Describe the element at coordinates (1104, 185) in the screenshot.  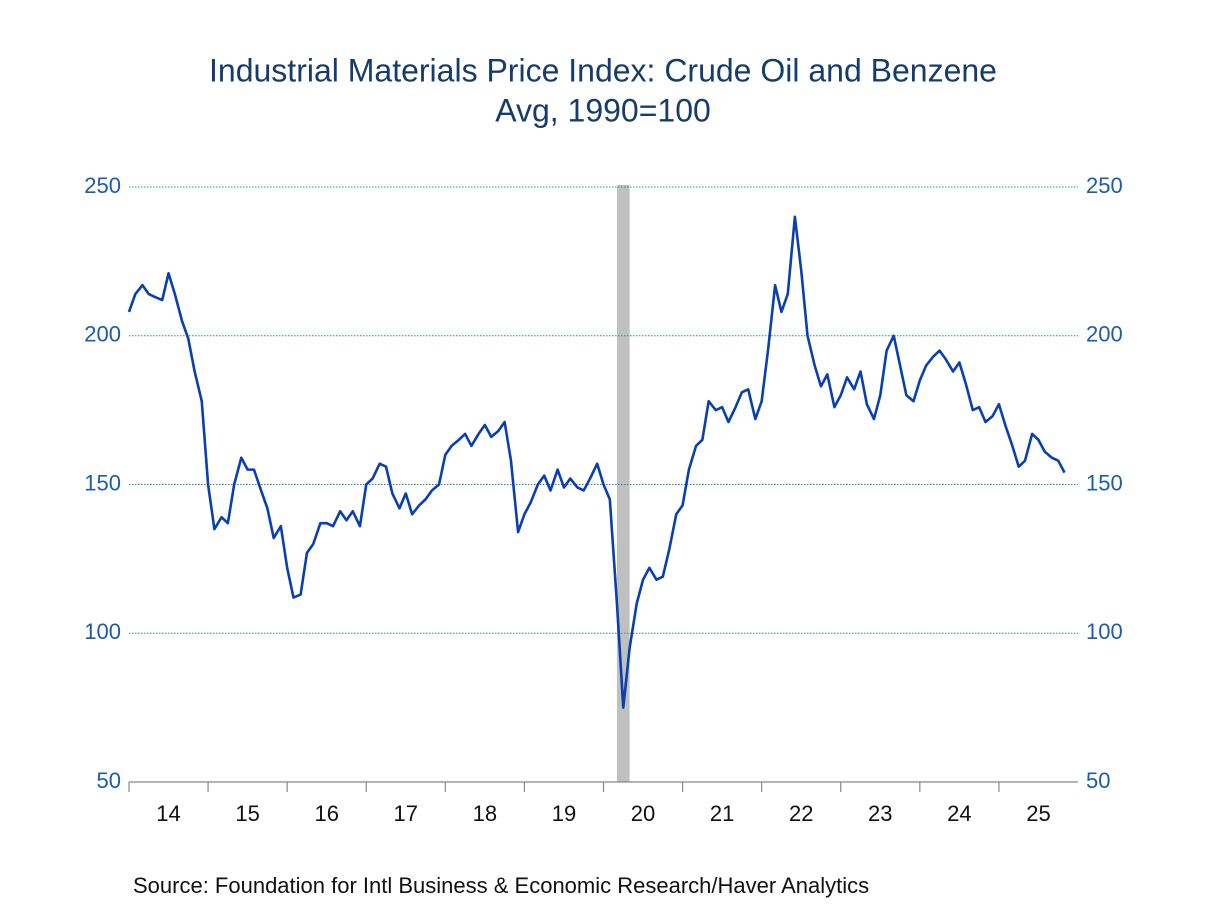
I see `y2-tick-label: 250` at that location.